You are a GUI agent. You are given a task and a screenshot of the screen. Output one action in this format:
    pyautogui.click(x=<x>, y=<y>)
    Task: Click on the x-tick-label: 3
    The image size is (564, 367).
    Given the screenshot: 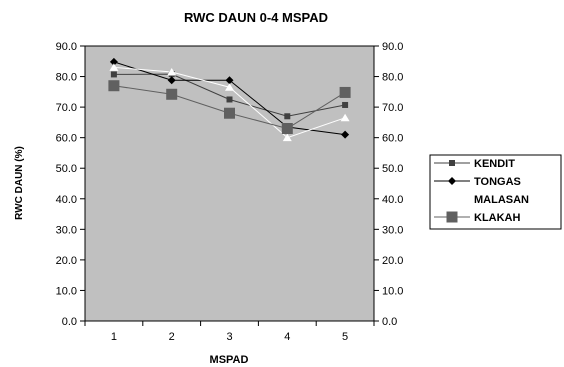 What is the action you would take?
    pyautogui.click(x=229, y=337)
    